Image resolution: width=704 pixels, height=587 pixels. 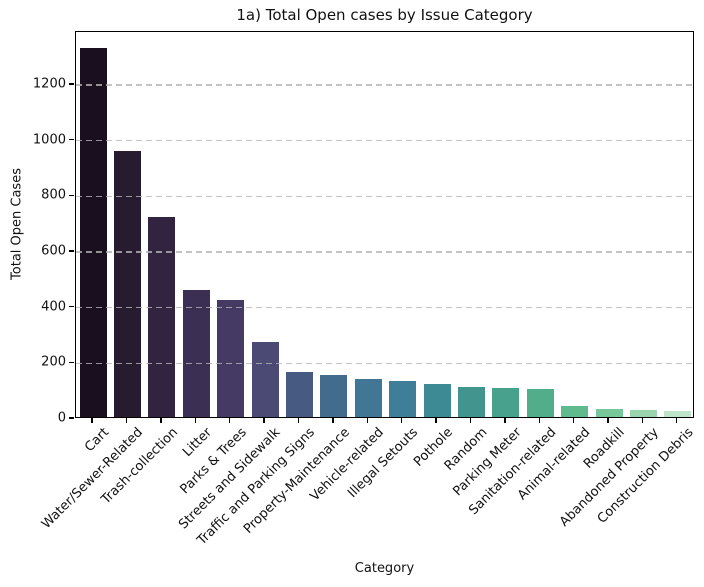 What do you see at coordinates (93, 232) in the screenshot?
I see `bar-cart` at bounding box center [93, 232].